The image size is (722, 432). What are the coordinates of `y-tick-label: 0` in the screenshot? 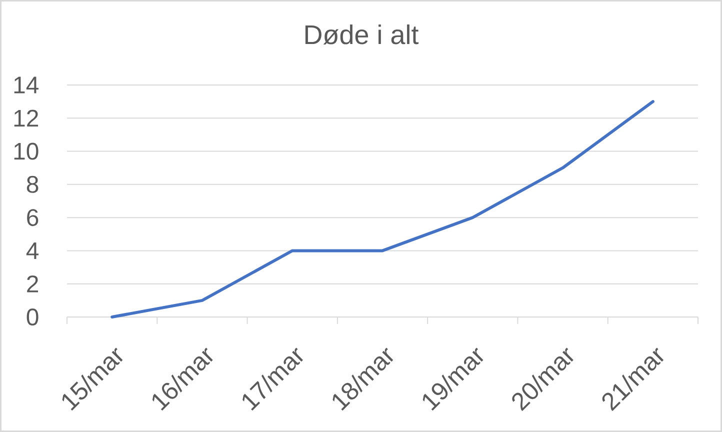 It's located at (32, 317).